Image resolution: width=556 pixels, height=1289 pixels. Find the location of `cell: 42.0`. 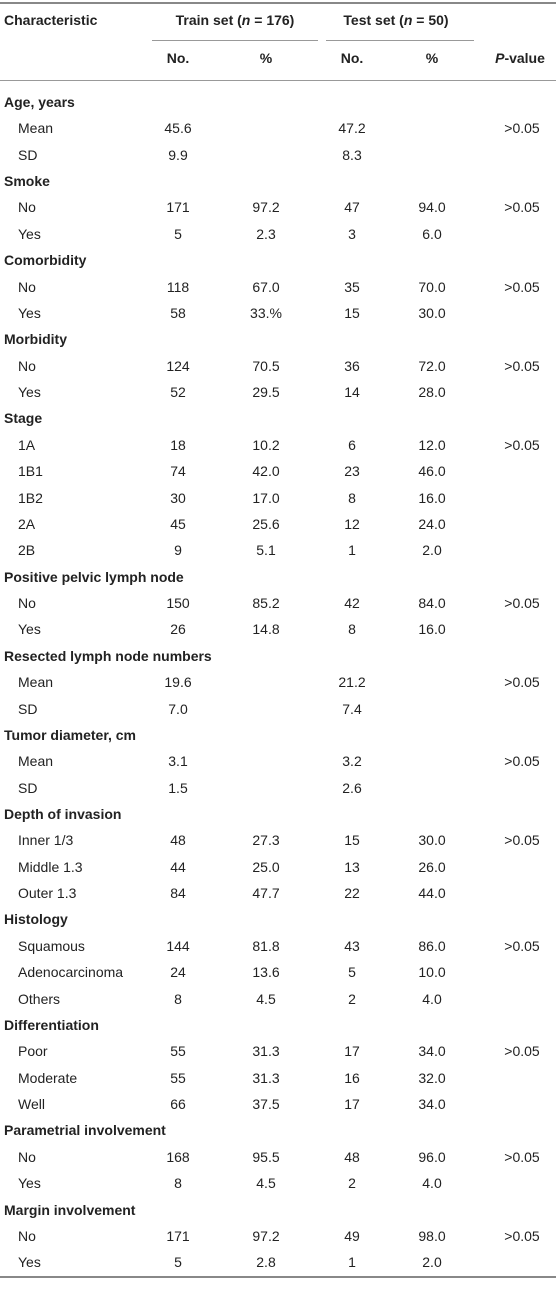

cell: 42.0 is located at coordinates (266, 471).